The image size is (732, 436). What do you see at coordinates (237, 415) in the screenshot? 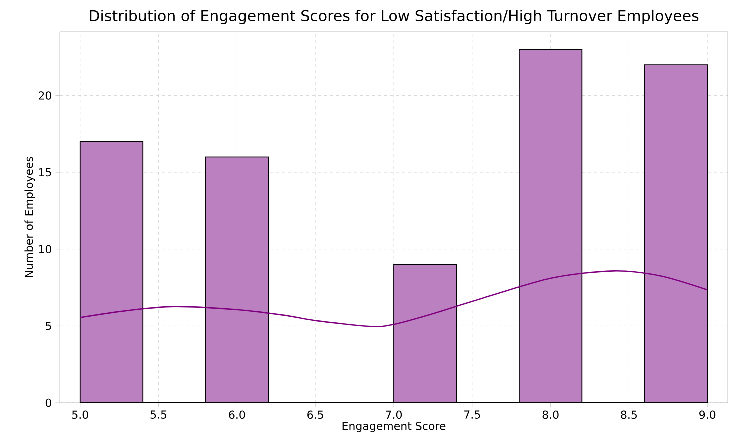
I see `x-tick-label: 6.0` at bounding box center [237, 415].